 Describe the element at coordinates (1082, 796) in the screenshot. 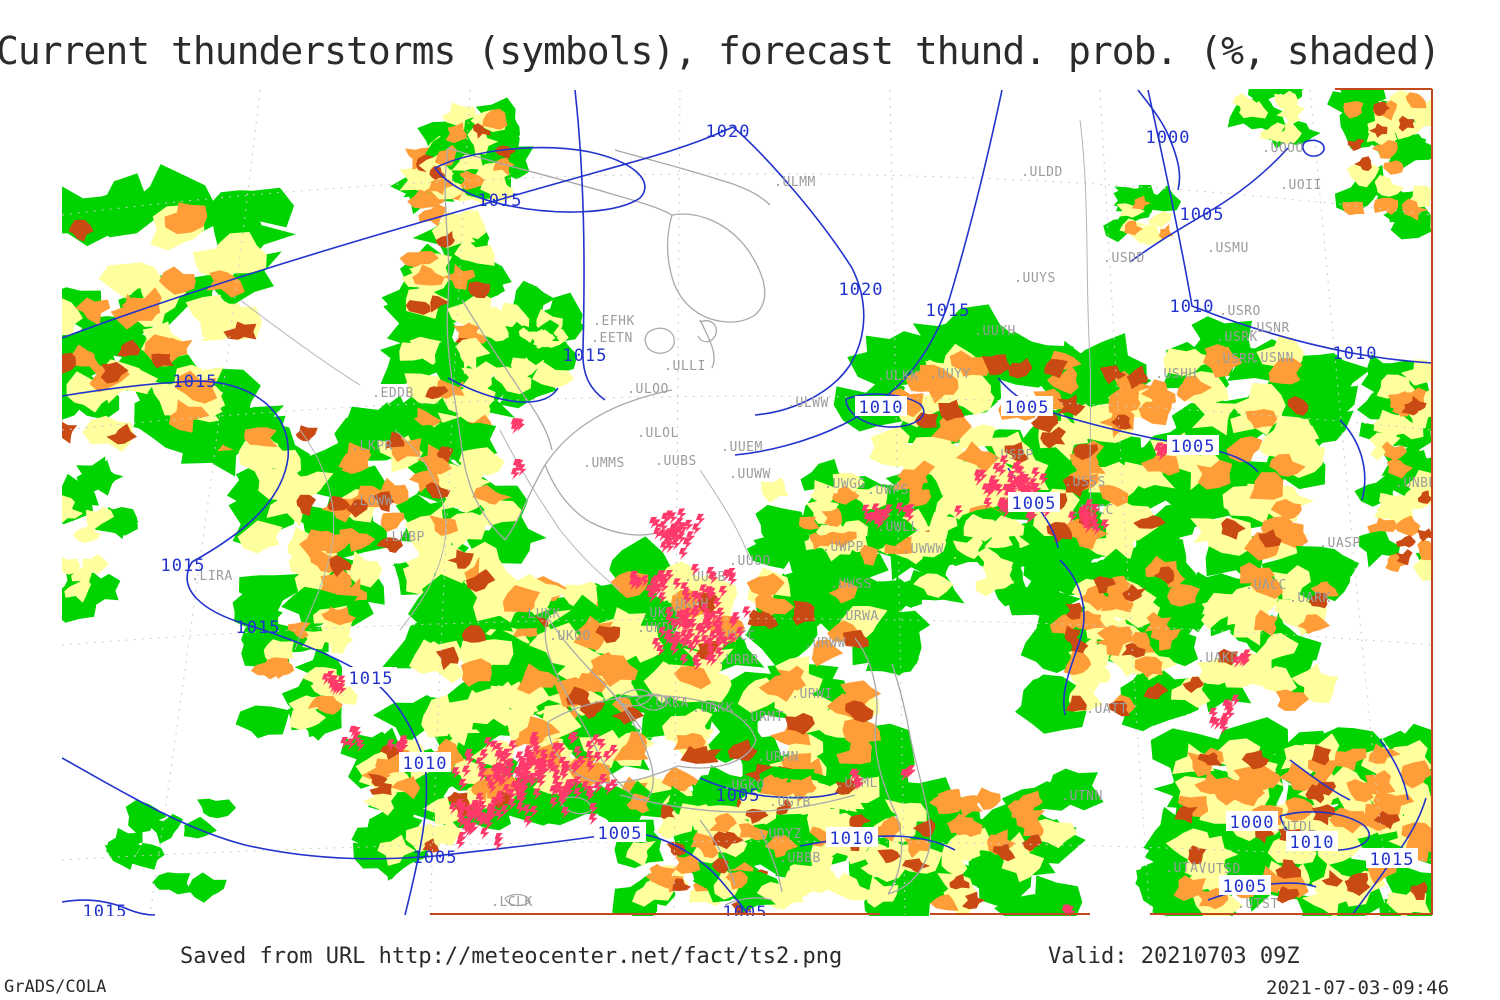

I see `station-id-label: .UTNN` at that location.